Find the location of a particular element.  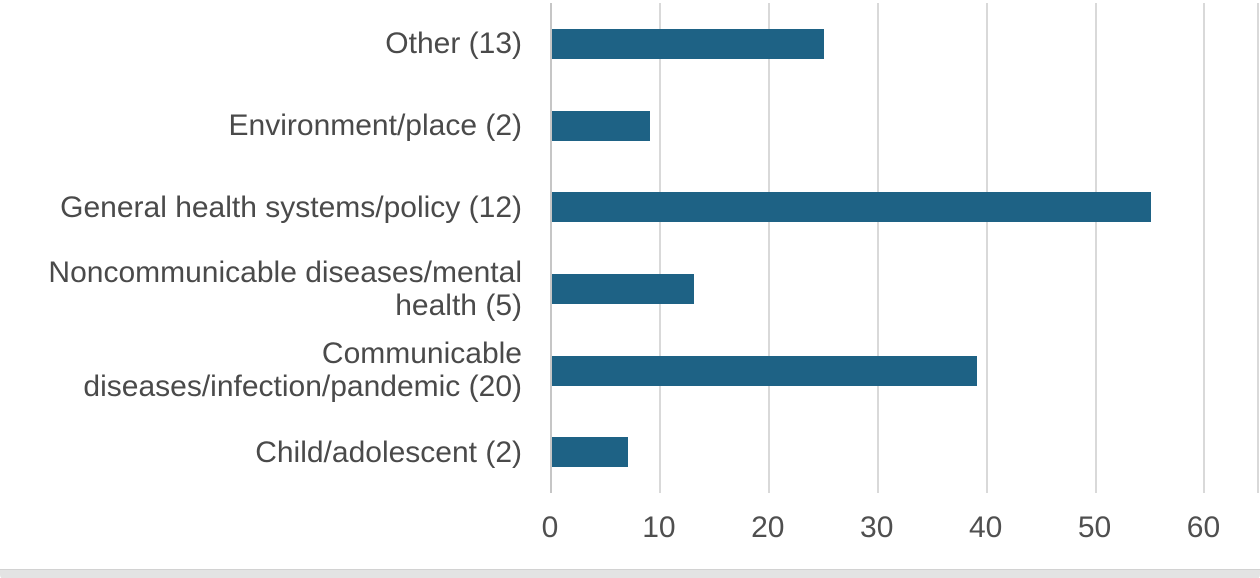

category-label: Other (13) is located at coordinates (453, 44).